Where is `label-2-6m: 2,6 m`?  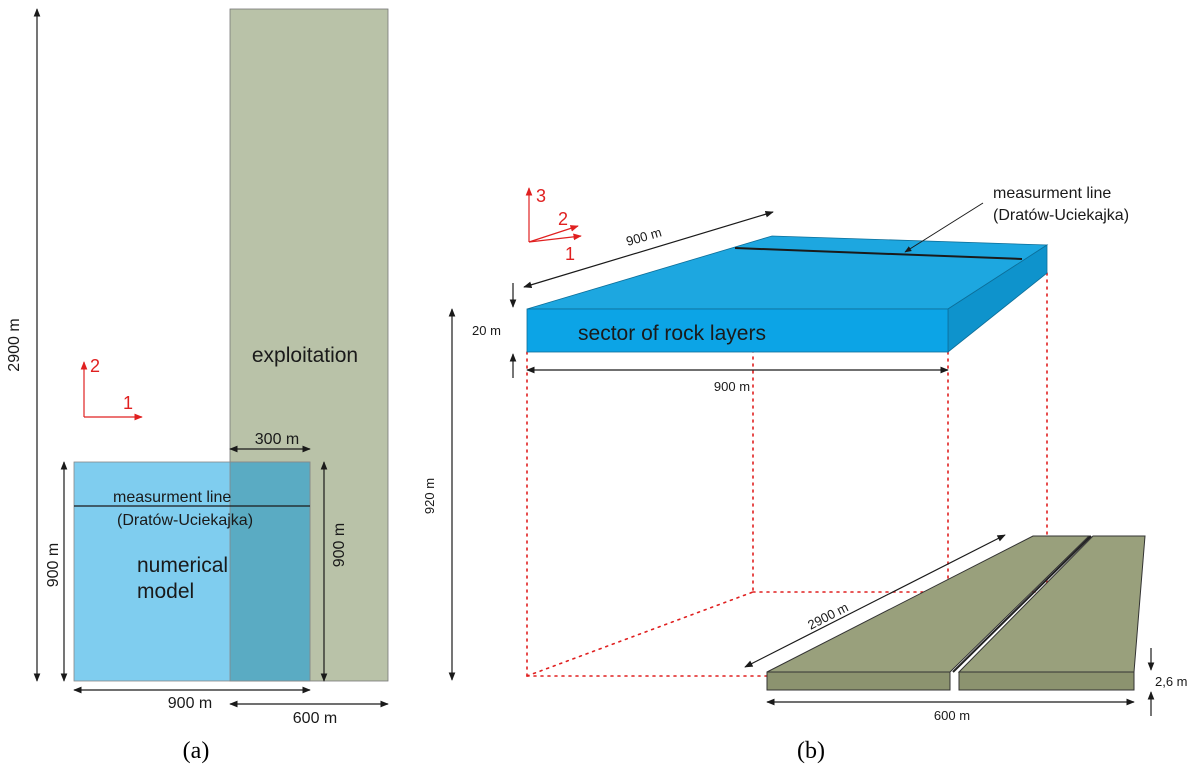 label-2-6m: 2,6 m is located at coordinates (1171, 681).